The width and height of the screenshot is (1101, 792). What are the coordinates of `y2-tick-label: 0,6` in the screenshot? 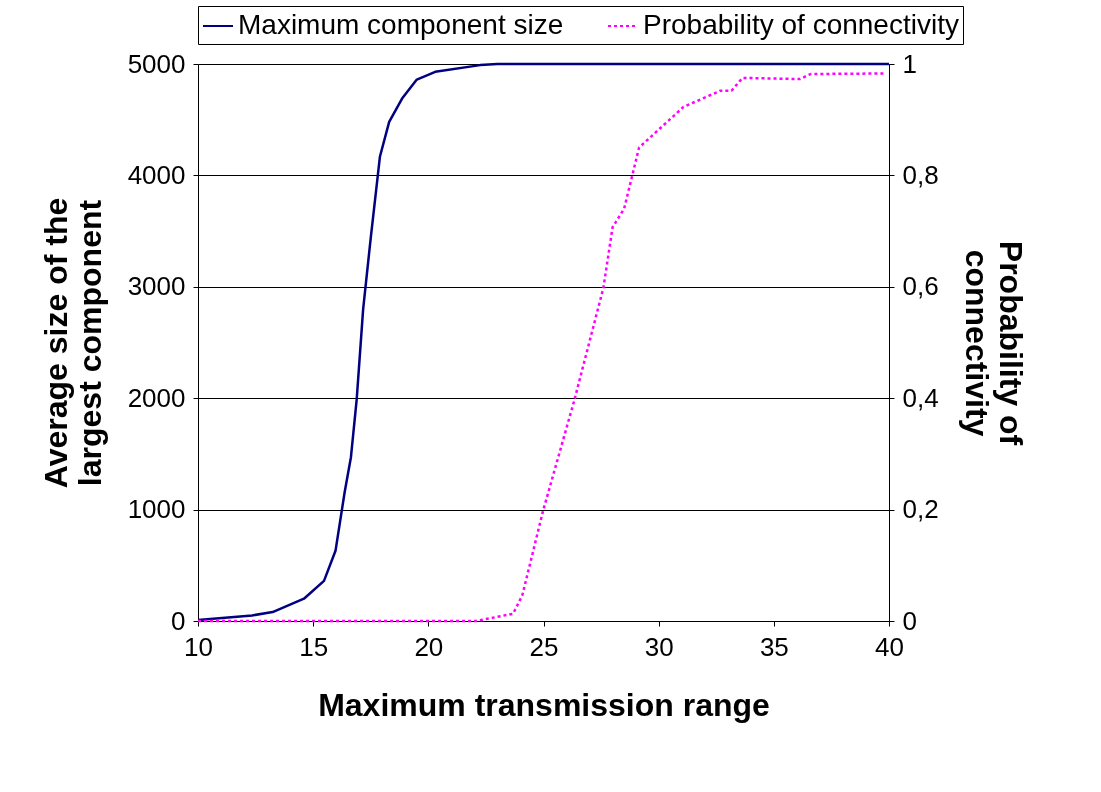 It's located at (920, 286).